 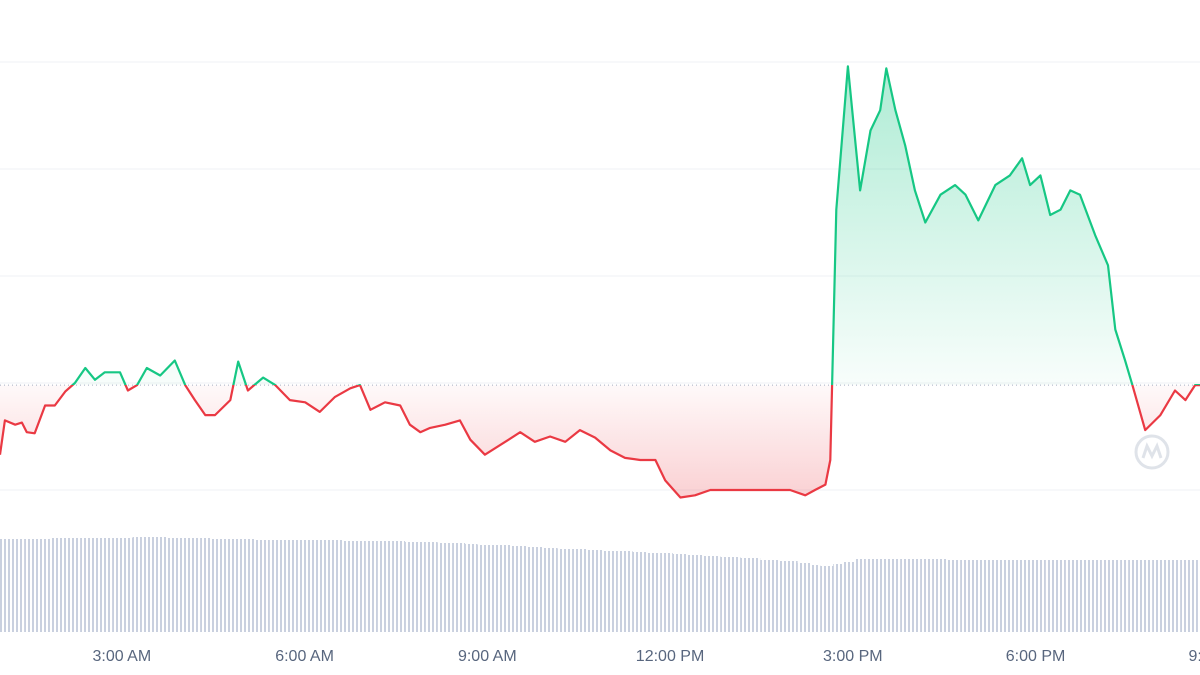 I want to click on x-tick-label: 9:00 PM, so click(x=1194, y=656).